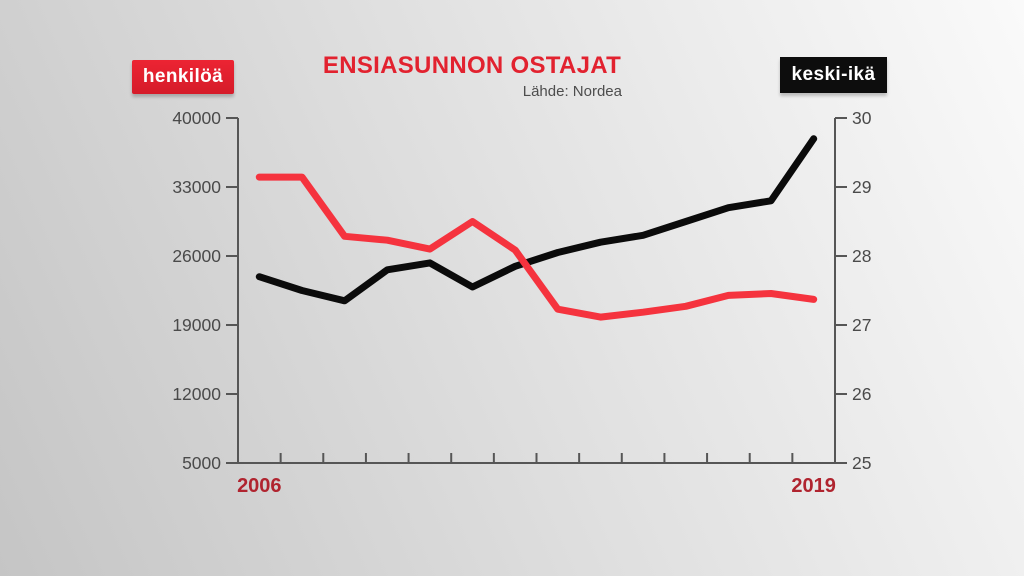  Describe the element at coordinates (861, 394) in the screenshot. I see `right-axis-tick-label: 26` at that location.